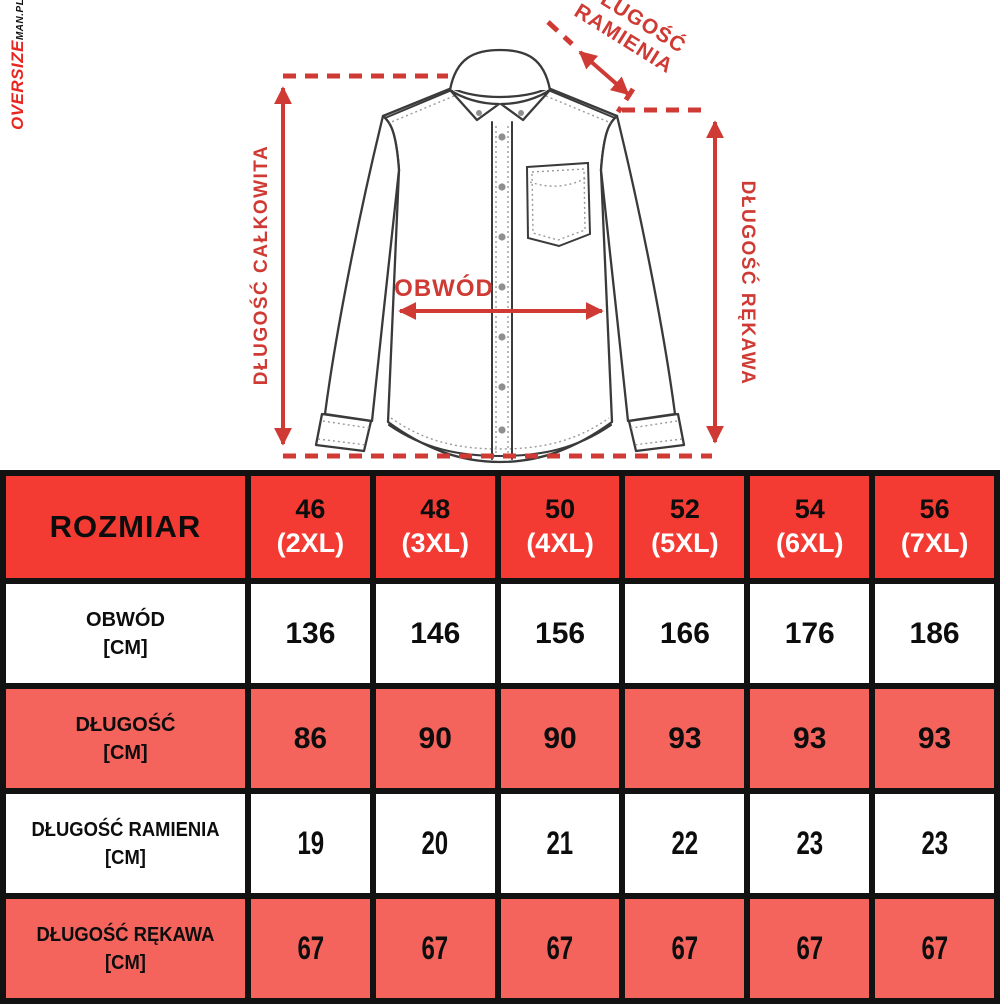 The width and height of the screenshot is (1000, 1004). What do you see at coordinates (310, 633) in the screenshot?
I see `measurement-value: 136` at bounding box center [310, 633].